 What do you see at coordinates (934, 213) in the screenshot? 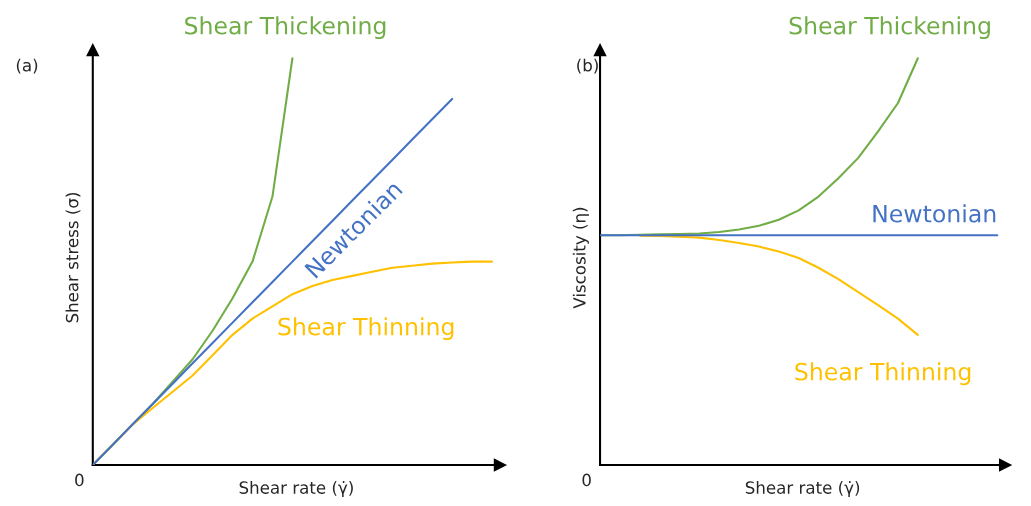
I see `series-label: Newtonian` at bounding box center [934, 213].